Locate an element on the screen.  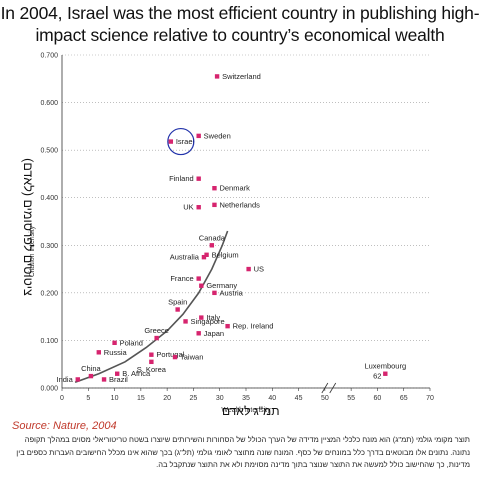
data-point-denmark is located at coordinates (214, 188).